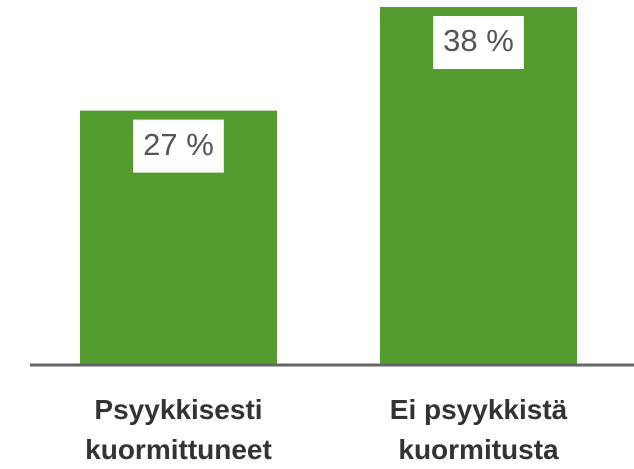  Describe the element at coordinates (178, 429) in the screenshot. I see `x-tick-label: Psyykkisesti kuormittuneet` at that location.